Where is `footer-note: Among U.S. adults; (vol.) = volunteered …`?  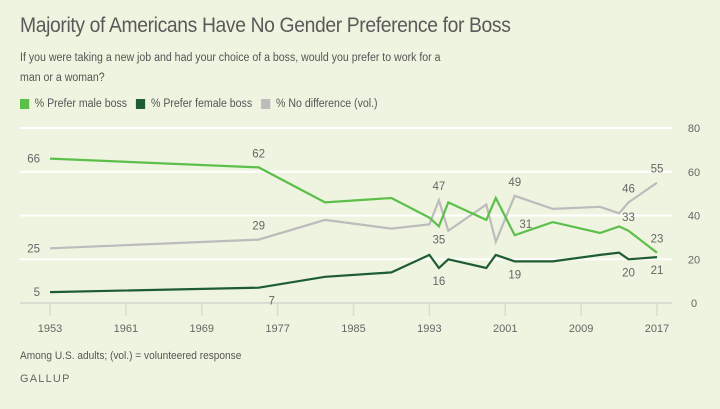 footer-note: Among U.S. adults; (vol.) = volunteered … is located at coordinates (131, 356).